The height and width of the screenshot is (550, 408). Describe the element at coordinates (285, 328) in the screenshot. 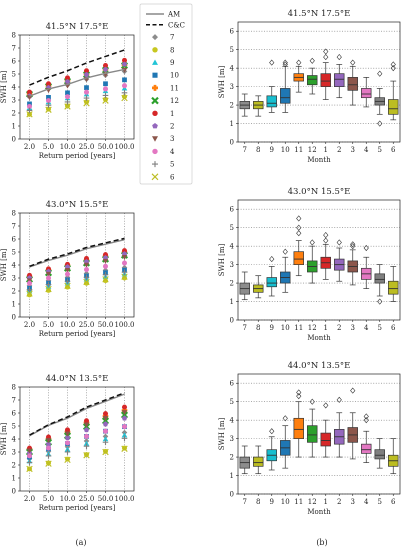

I see `x-tick-label: 10` at that location.